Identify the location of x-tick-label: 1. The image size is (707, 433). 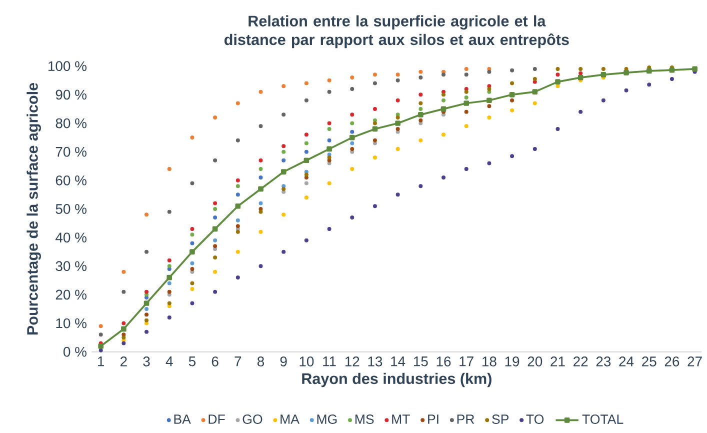
(101, 361).